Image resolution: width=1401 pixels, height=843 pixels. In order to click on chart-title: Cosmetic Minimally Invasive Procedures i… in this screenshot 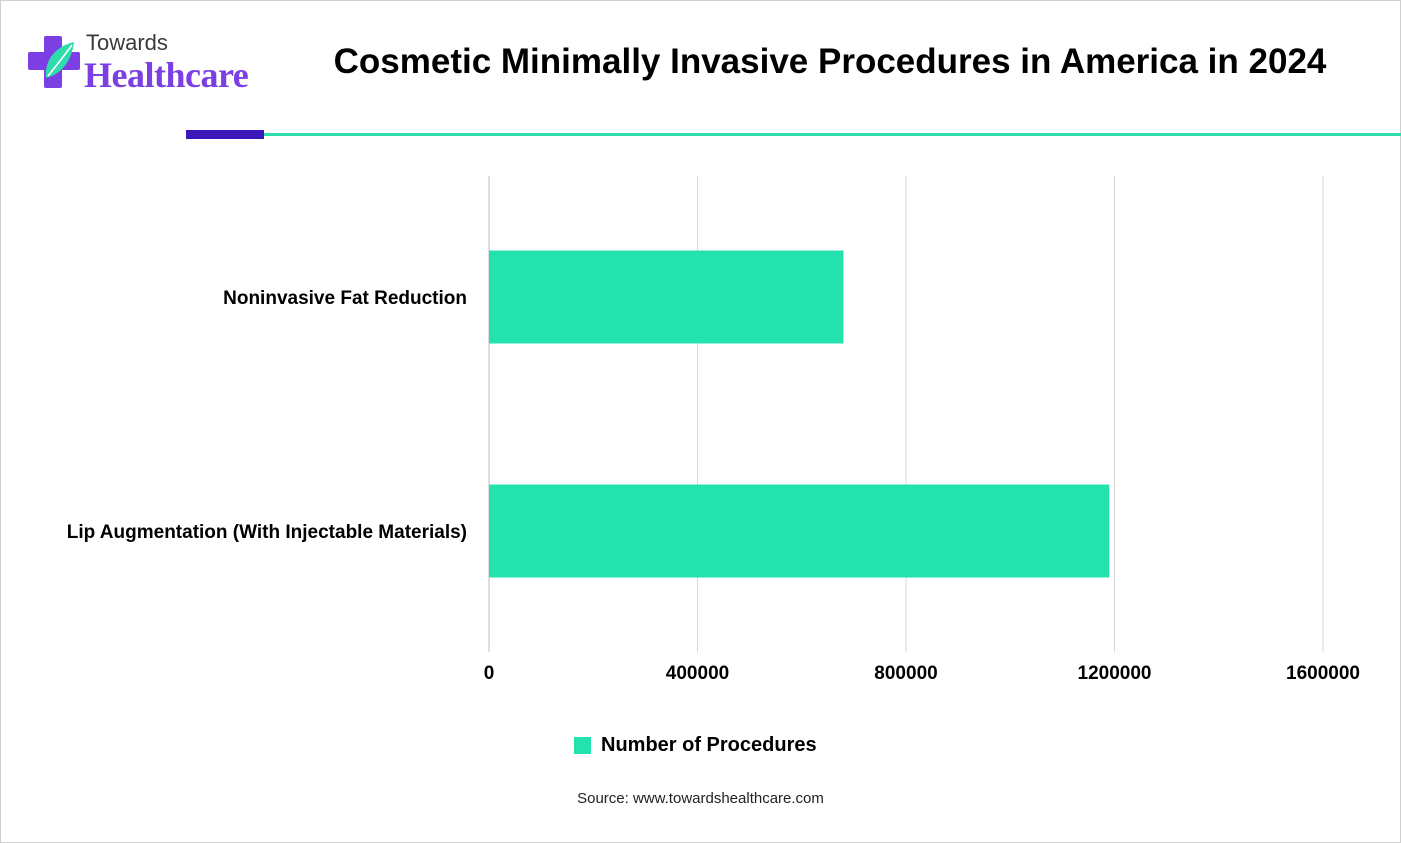, I will do `click(830, 61)`.